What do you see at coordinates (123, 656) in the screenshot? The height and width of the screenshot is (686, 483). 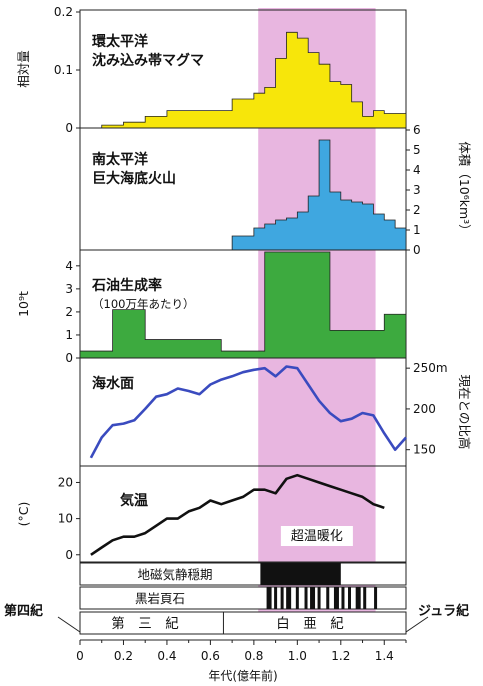 I see `x-tick-label: 0.2` at bounding box center [123, 656].